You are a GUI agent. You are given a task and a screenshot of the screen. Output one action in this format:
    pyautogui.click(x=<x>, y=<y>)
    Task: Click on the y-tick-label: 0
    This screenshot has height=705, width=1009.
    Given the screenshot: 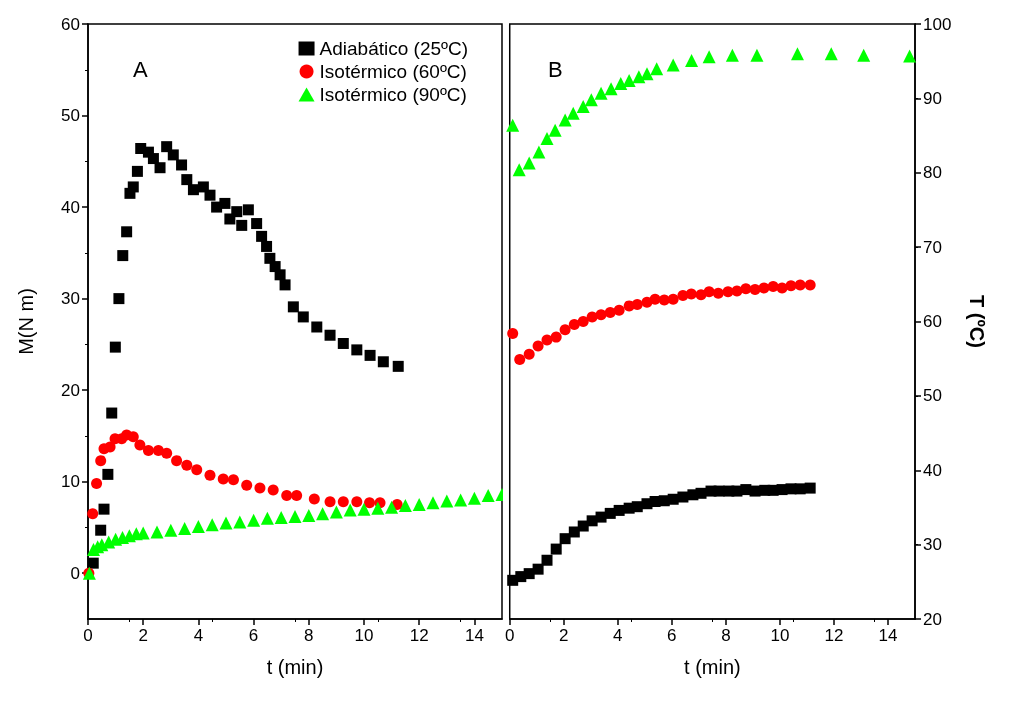 What is the action you would take?
    pyautogui.click(x=75, y=573)
    